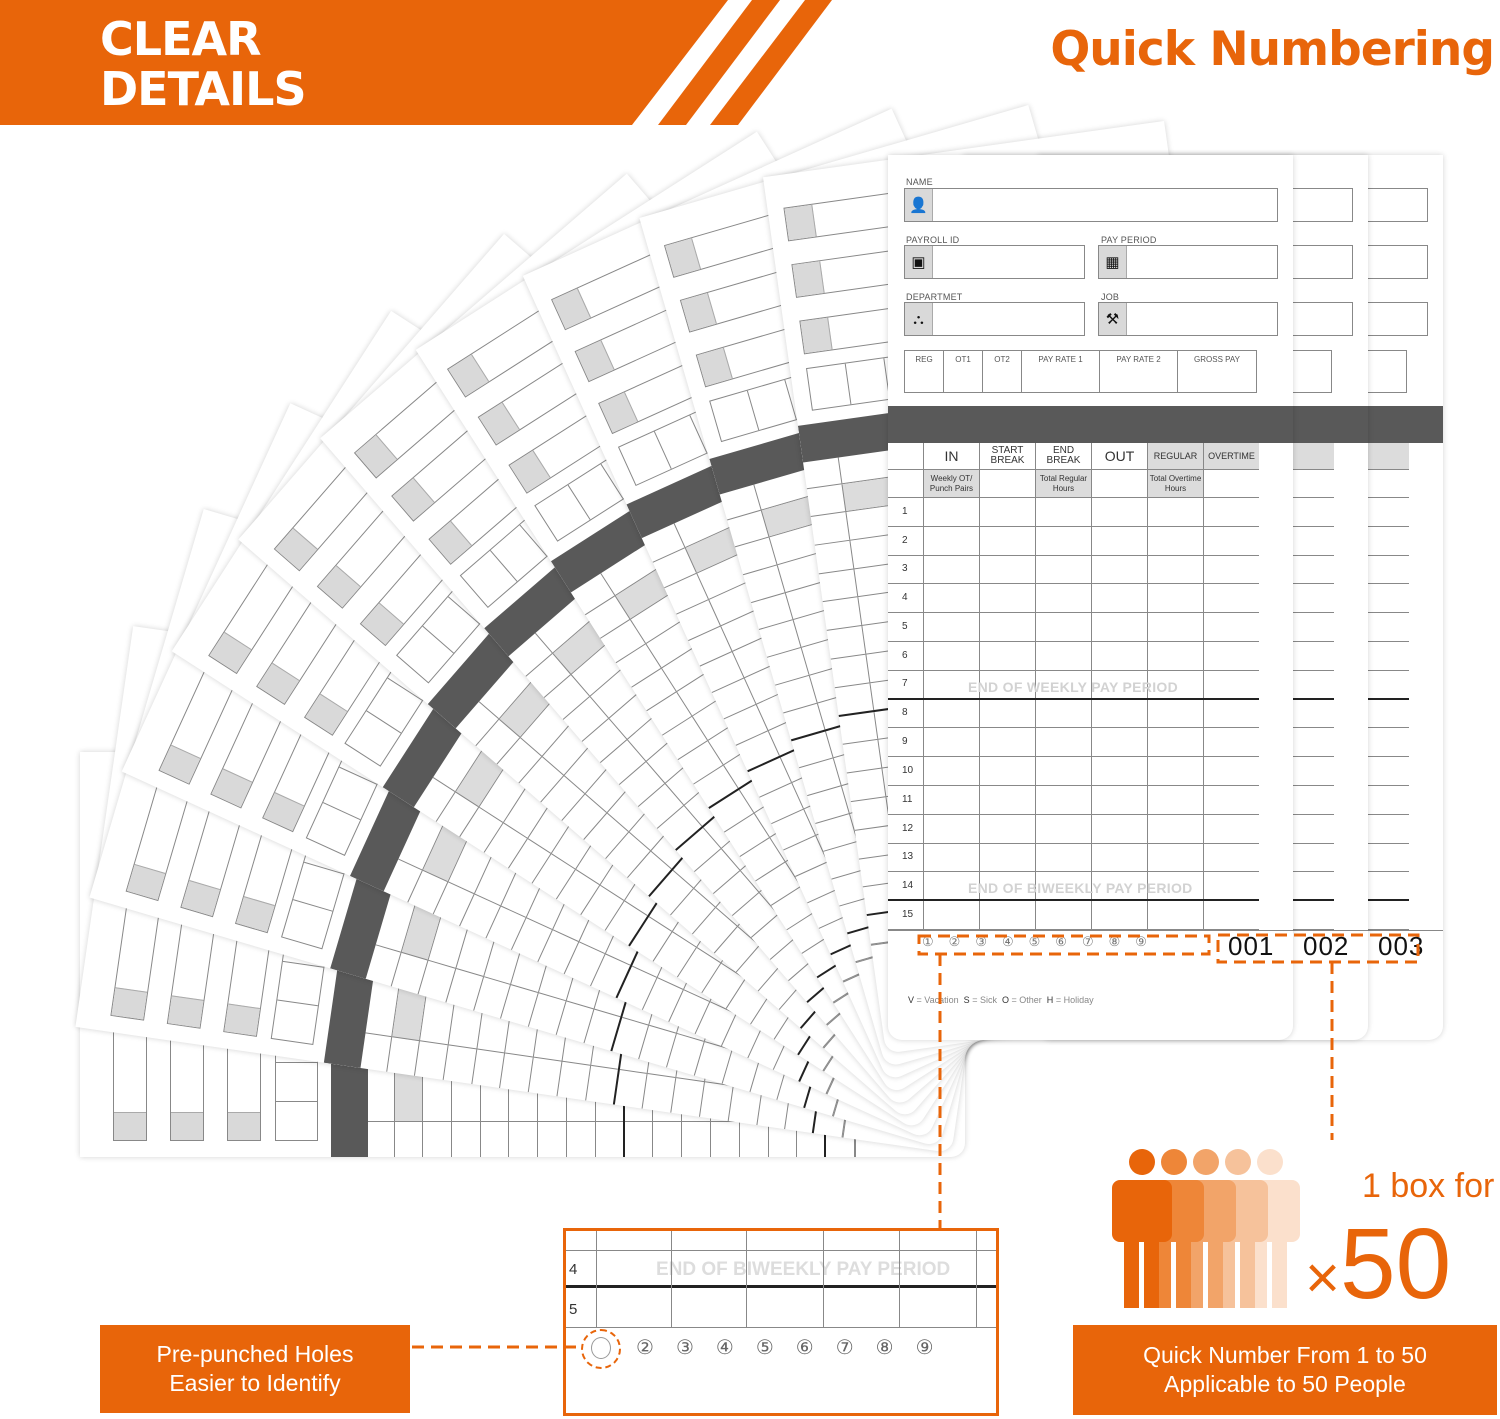 The width and height of the screenshot is (1500, 1419). Describe the element at coordinates (1217, 359) in the screenshot. I see `summary-gross-pay: GROSS PAY` at that location.